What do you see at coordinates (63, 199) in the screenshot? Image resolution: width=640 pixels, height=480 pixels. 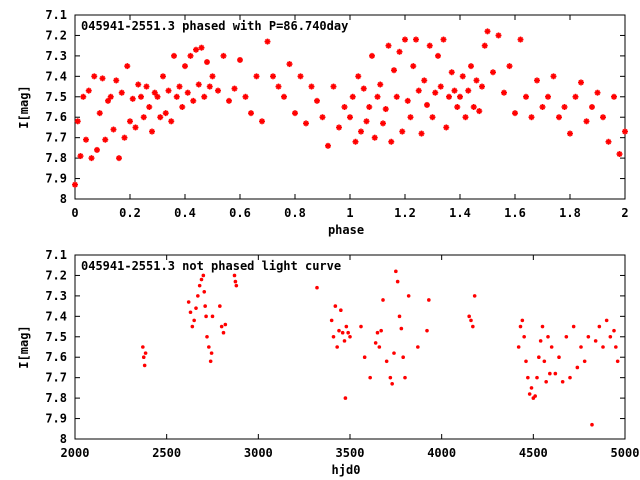 I see `phased-ytick-label: 8` at bounding box center [63, 199].